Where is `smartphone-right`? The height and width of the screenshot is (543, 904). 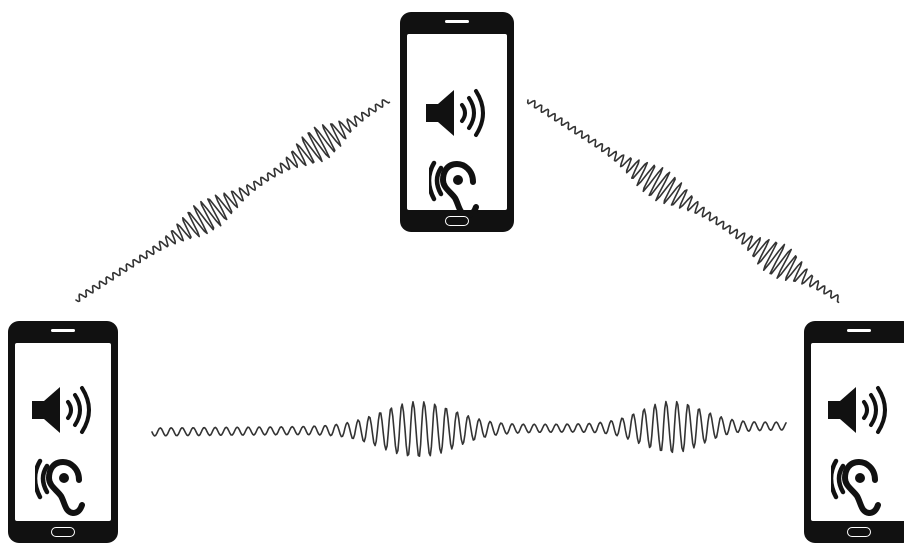 smartphone-right is located at coordinates (854, 432).